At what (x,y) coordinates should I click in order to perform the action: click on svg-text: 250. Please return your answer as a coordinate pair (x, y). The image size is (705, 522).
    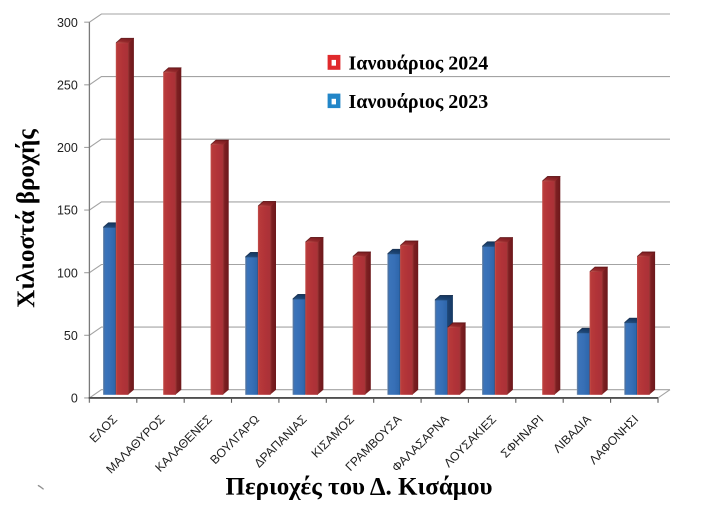
    Looking at the image, I should click on (67, 85).